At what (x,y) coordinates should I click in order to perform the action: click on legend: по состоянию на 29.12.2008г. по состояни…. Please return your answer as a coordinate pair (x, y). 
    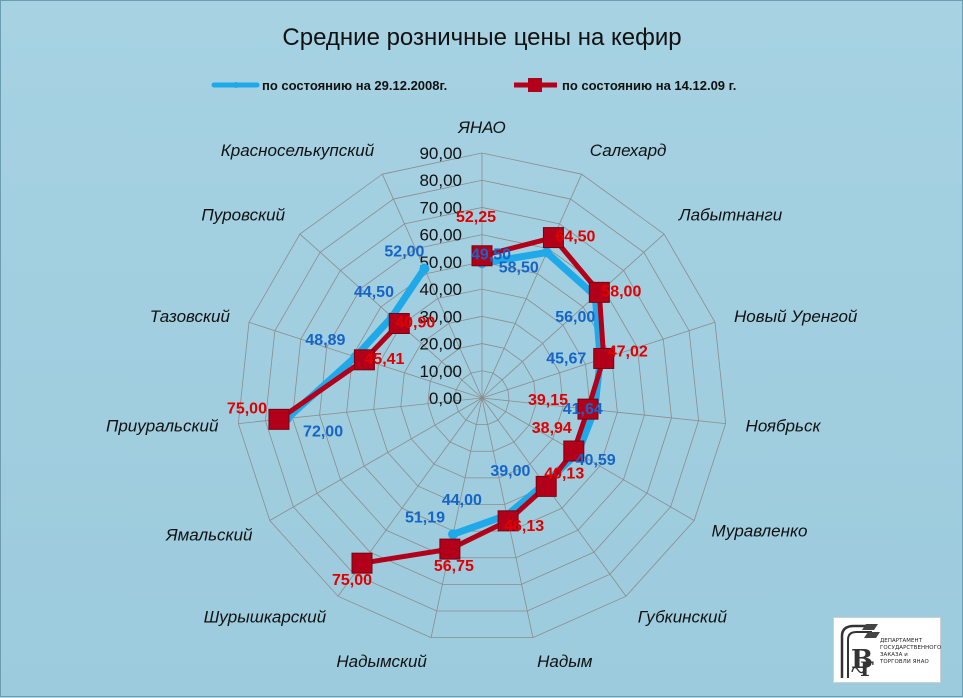
    Looking at the image, I should click on (473, 85).